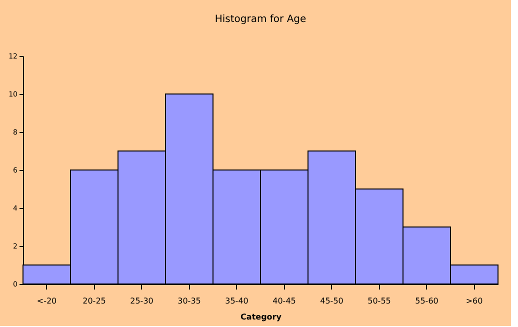 The height and width of the screenshot is (327, 518). Describe the element at coordinates (94, 301) in the screenshot. I see `x-tick-label: 20-25` at that location.